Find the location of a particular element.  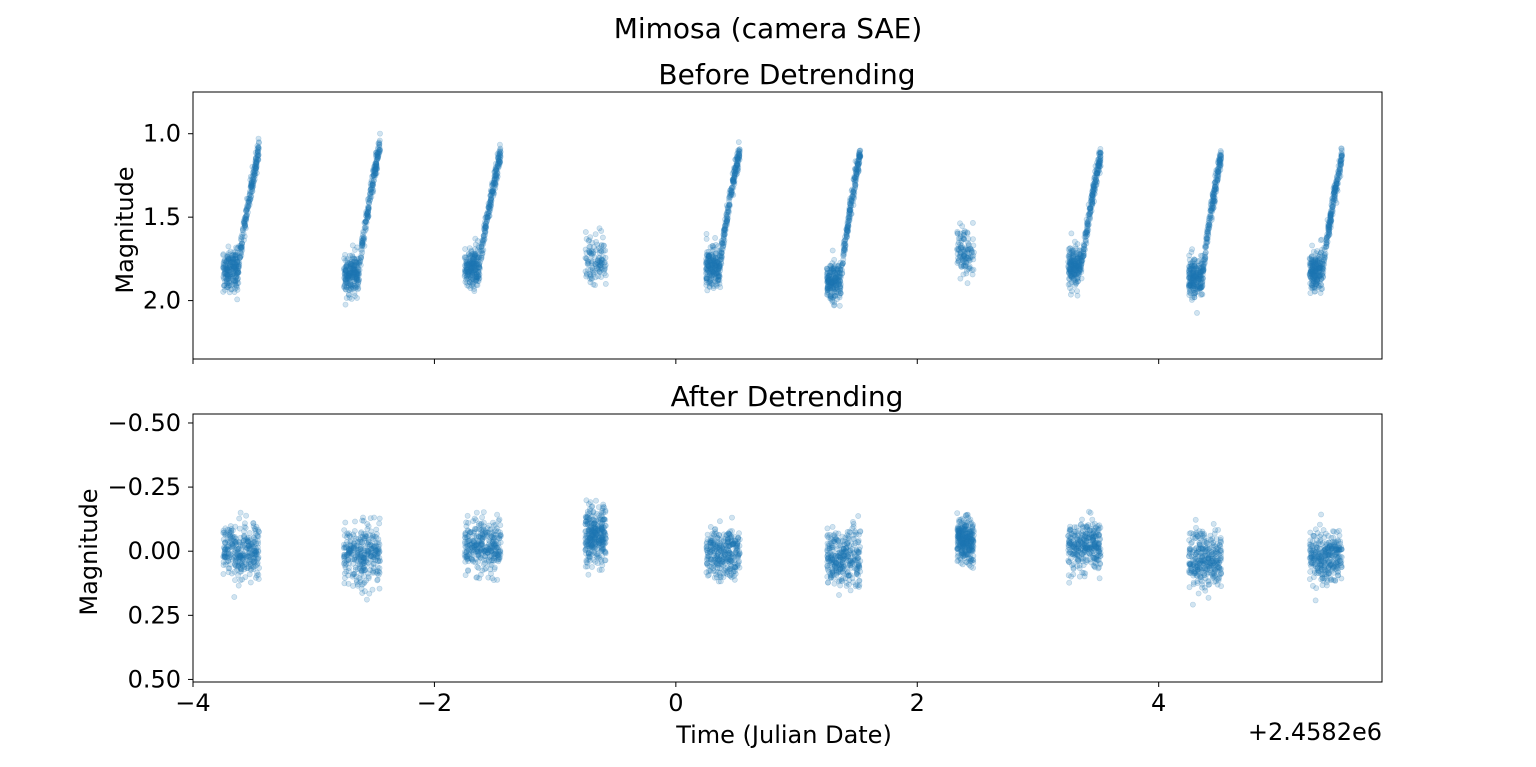

y-tick-label: 1.5 is located at coordinates (162, 217).